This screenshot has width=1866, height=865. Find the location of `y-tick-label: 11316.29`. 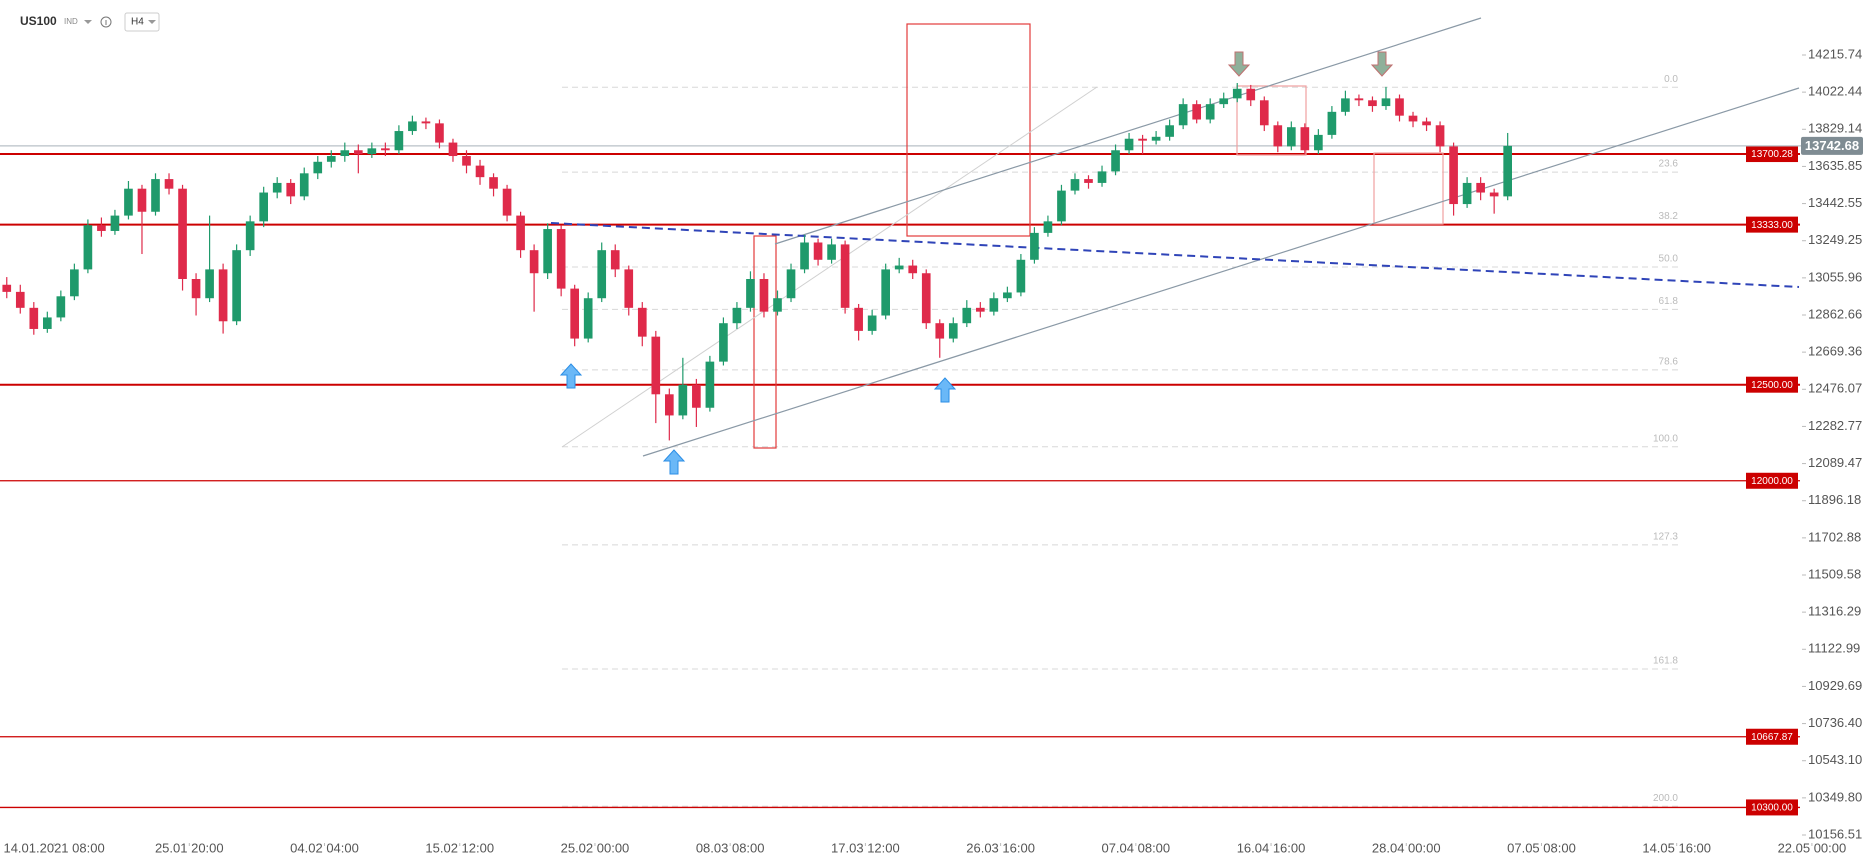

y-tick-label: 11316.29 is located at coordinates (1834, 611).